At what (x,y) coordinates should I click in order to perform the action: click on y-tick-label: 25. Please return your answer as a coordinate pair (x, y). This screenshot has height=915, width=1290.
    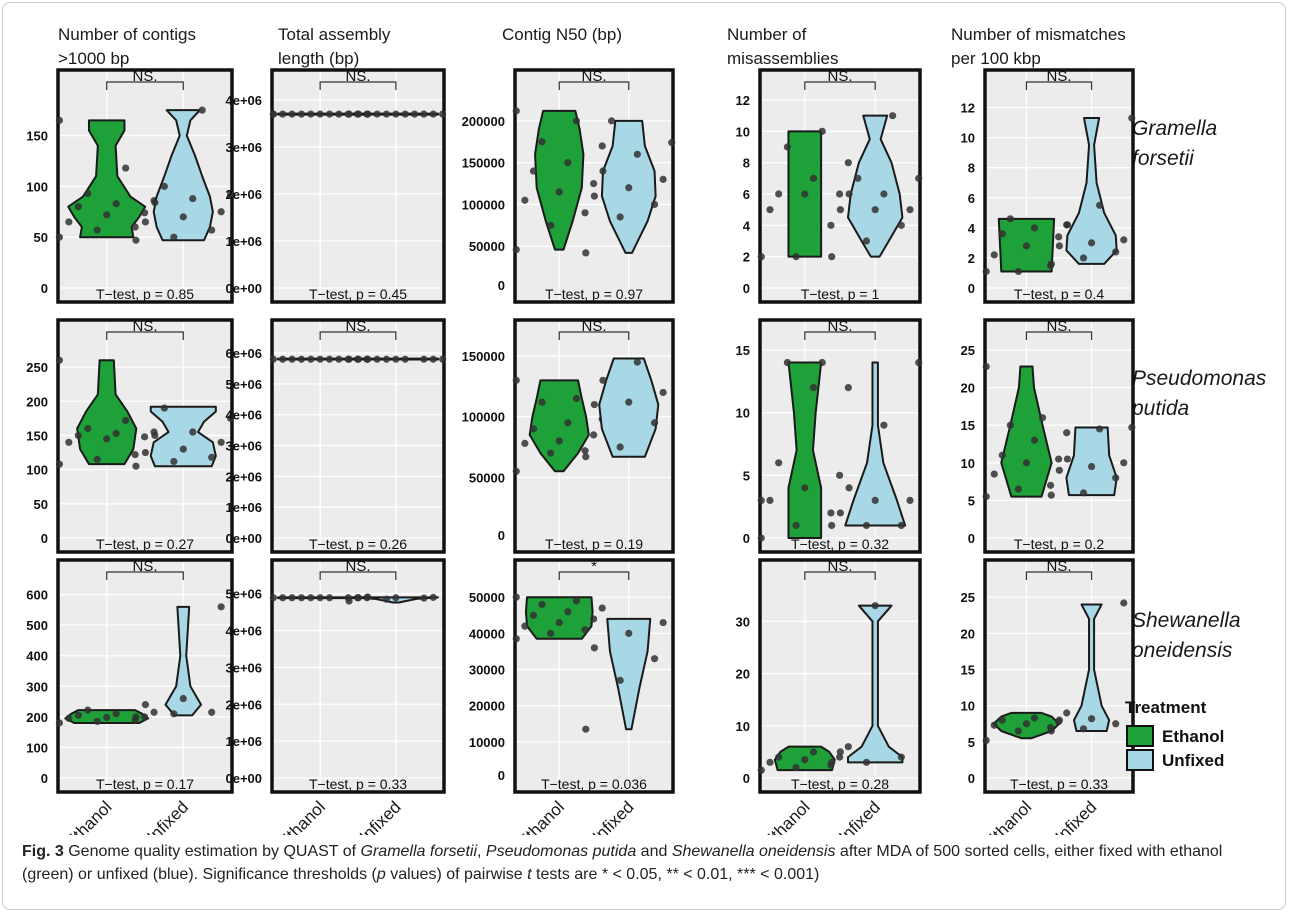
    Looking at the image, I should click on (968, 350).